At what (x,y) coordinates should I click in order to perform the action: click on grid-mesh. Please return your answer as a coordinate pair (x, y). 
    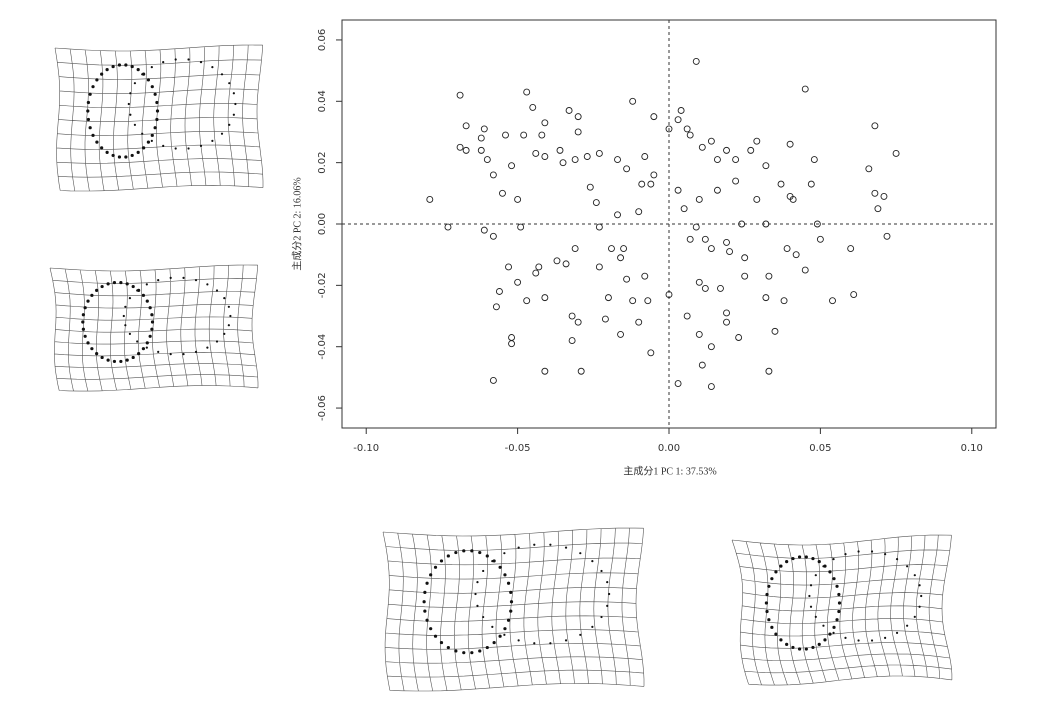
    Looking at the image, I should click on (154, 328).